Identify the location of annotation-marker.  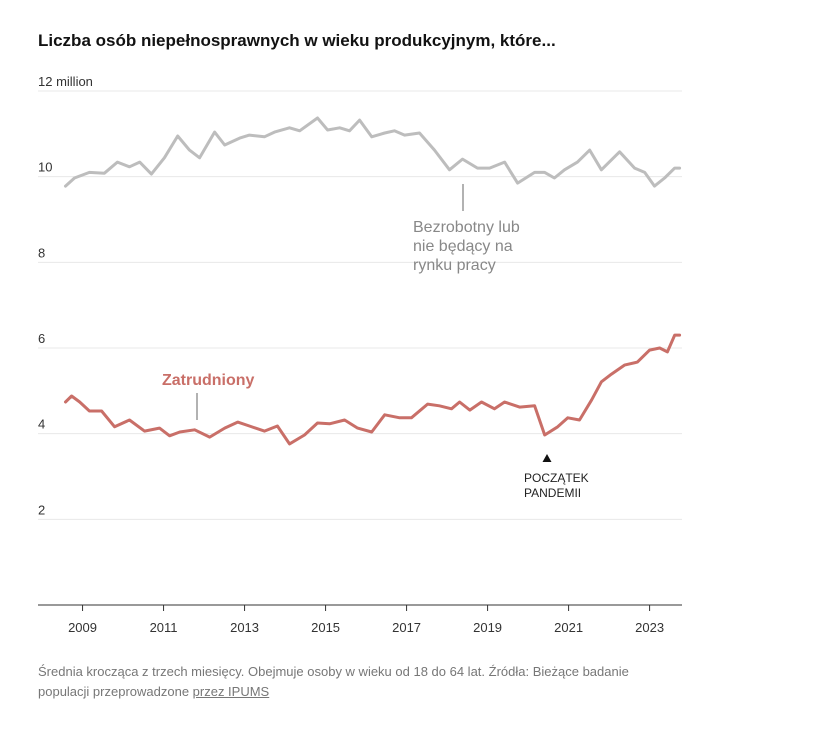
(547, 458).